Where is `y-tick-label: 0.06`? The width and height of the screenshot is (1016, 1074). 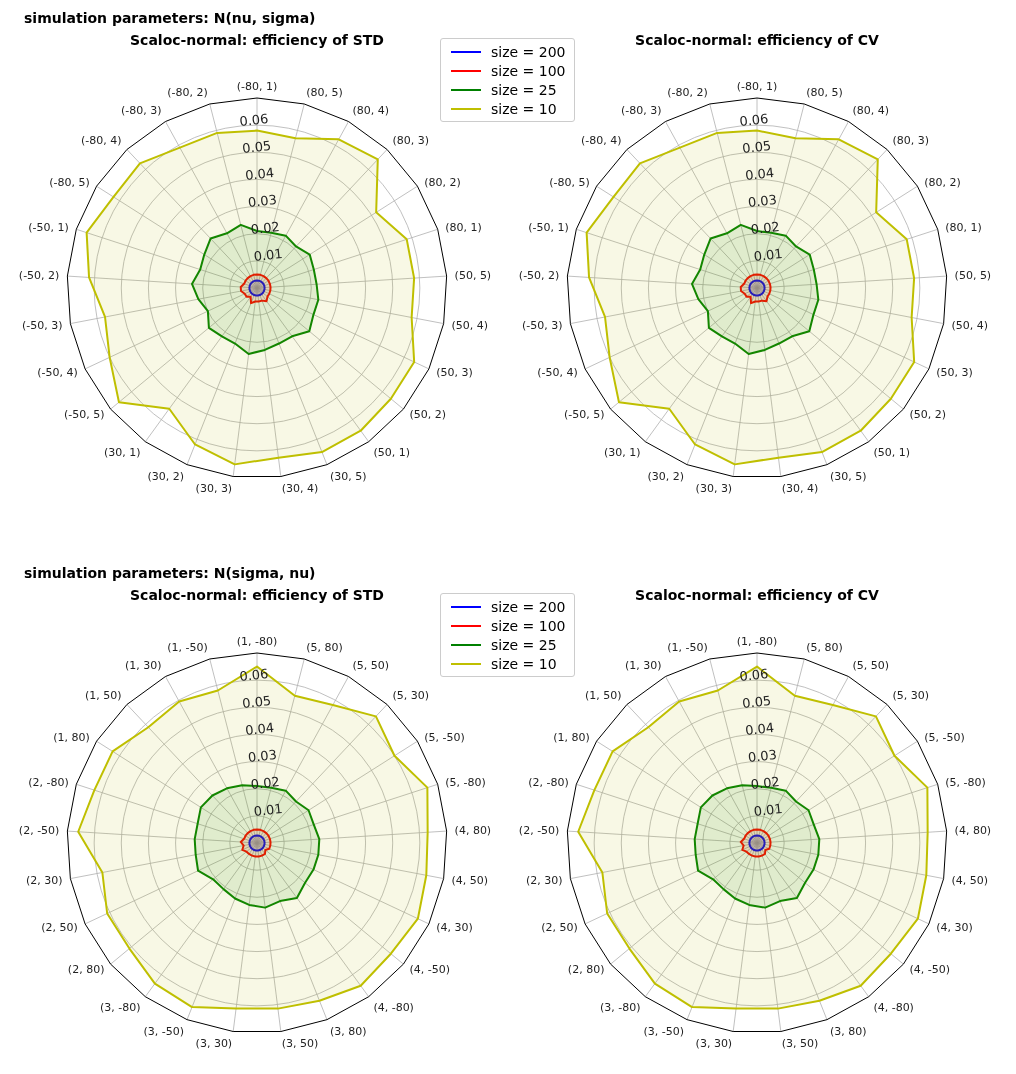 y-tick-label: 0.06 is located at coordinates (254, 120).